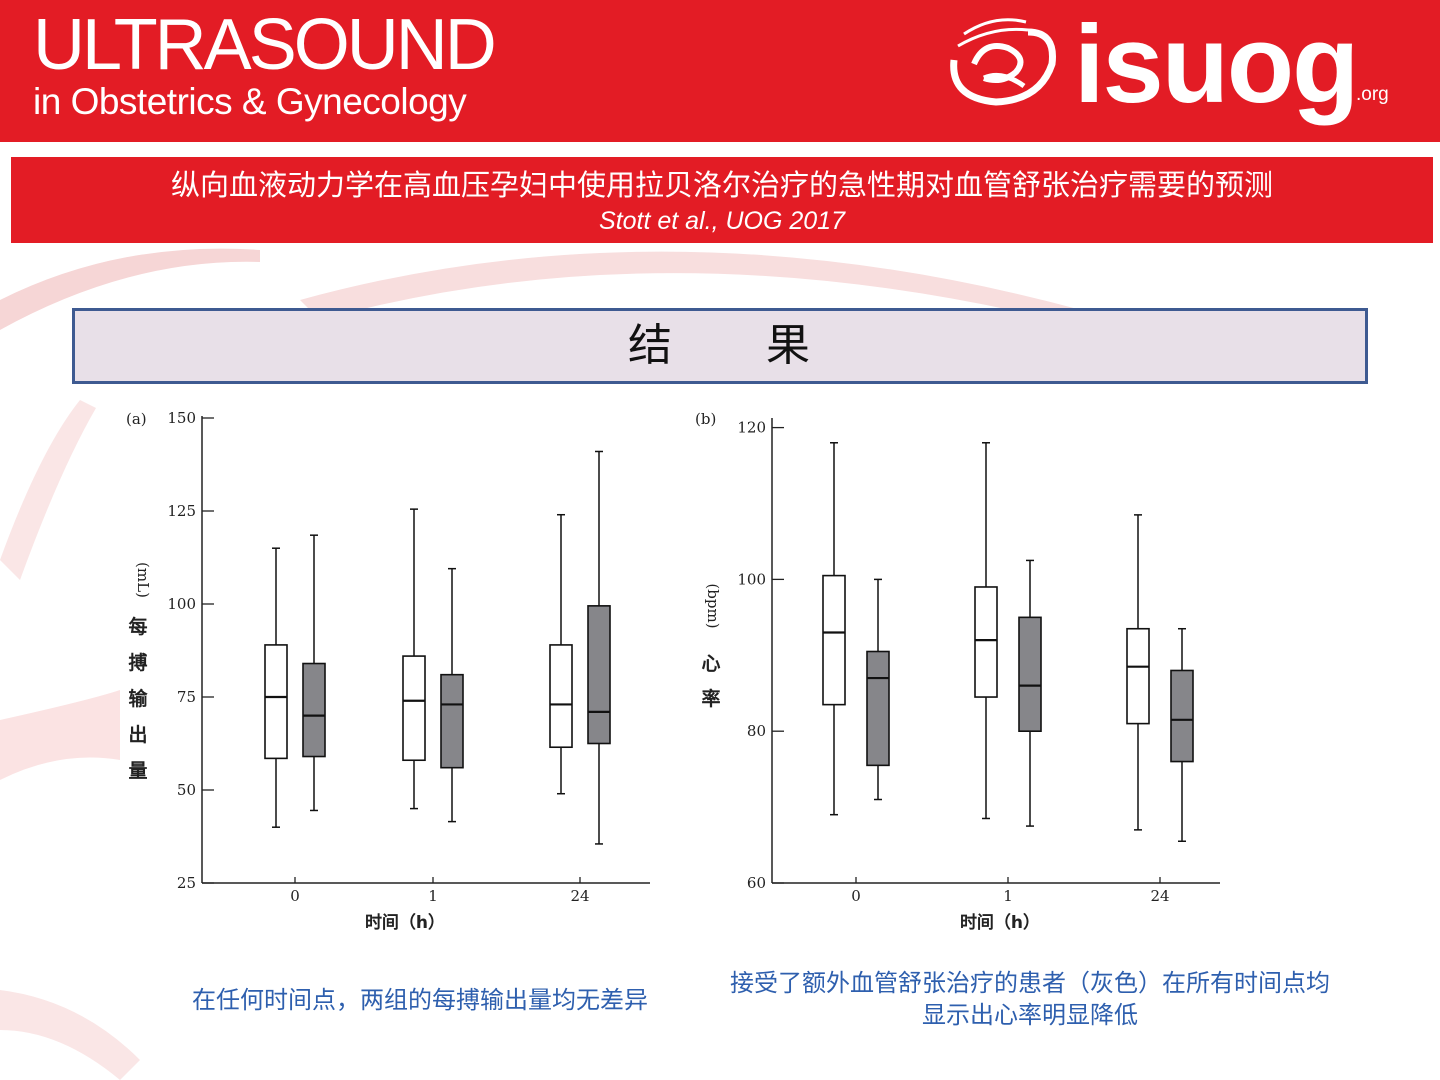 This screenshot has height=1080, width=1440. What do you see at coordinates (137, 626) in the screenshot?
I see `y-axis-title-char: 每` at bounding box center [137, 626].